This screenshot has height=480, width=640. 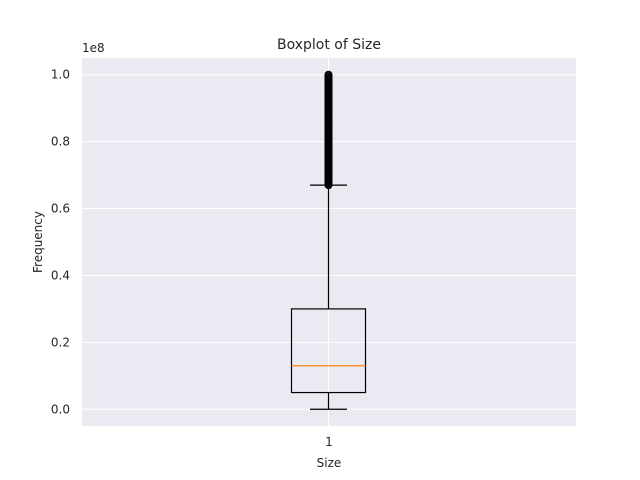 I want to click on x-tick-label: 1, so click(x=329, y=442).